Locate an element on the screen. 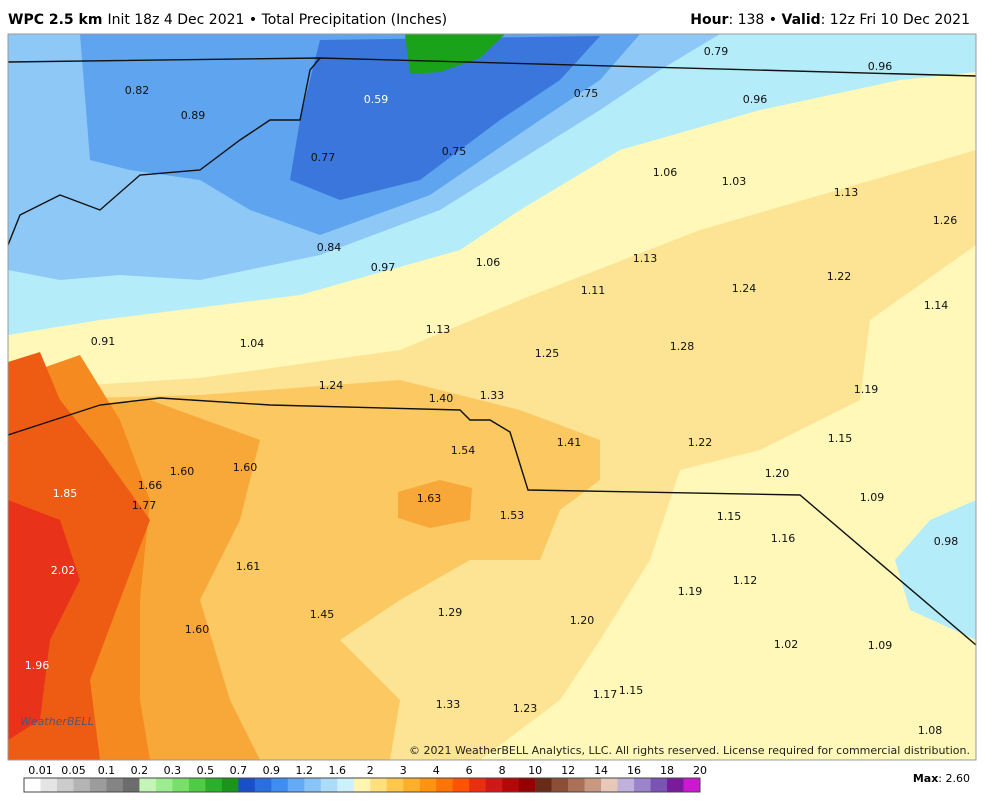 This screenshot has width=984, height=808. map-value-label: 0.84 is located at coordinates (329, 247).